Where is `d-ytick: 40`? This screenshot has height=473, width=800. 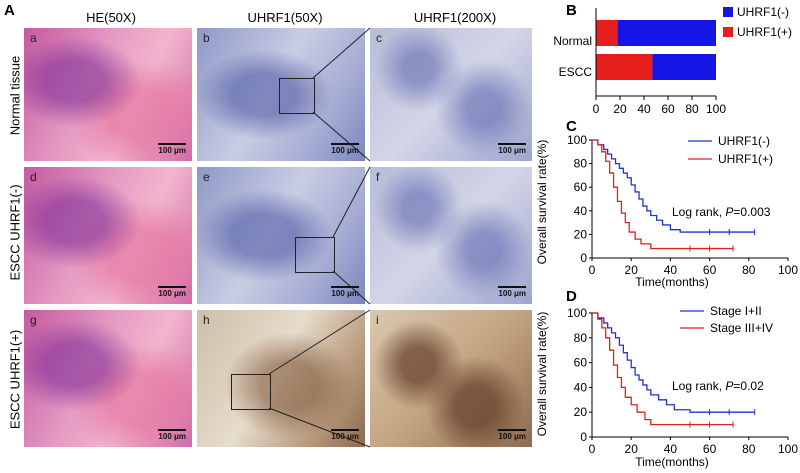
d-ytick: 40 is located at coordinates (581, 387).